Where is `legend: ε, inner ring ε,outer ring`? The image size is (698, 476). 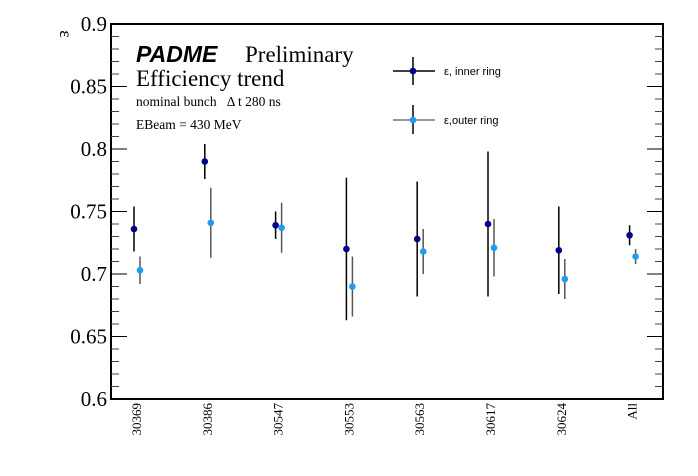
legend: ε, inner ring ε,outer ring is located at coordinates (447, 95).